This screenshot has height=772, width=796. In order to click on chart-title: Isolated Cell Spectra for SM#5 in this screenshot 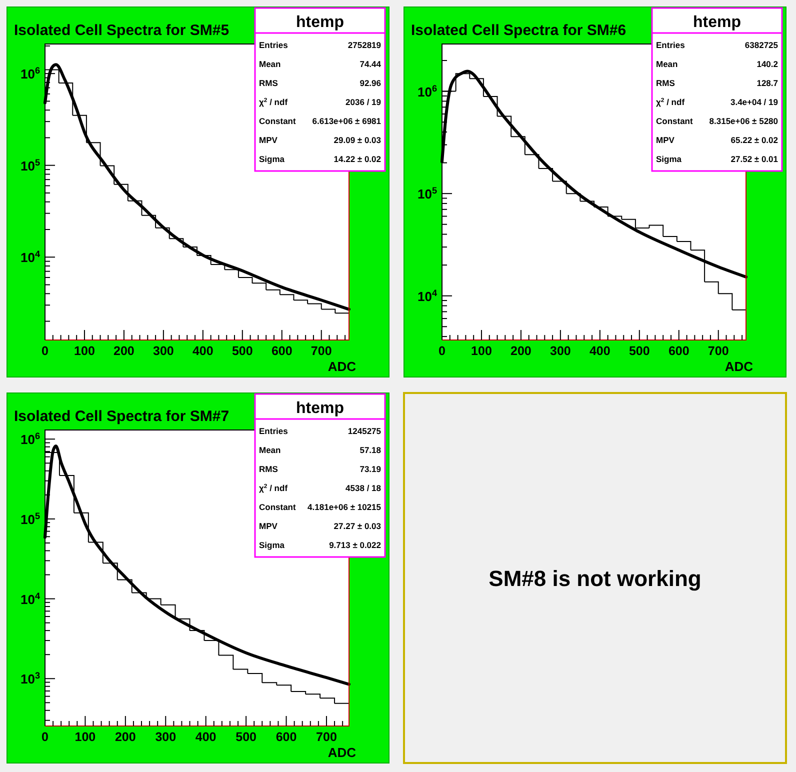, I will do `click(122, 30)`.